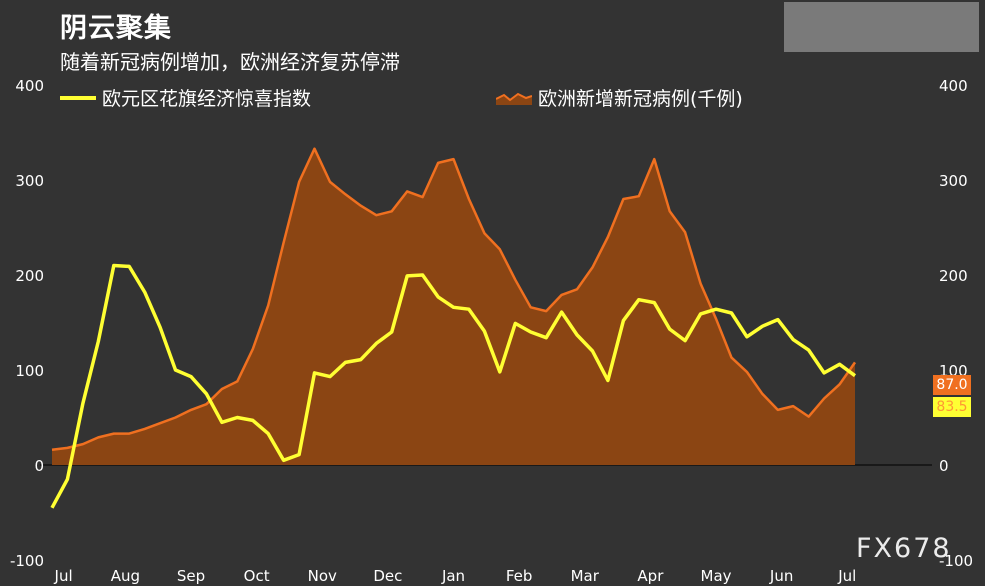  I want to click on left-y-tick-label: 300, so click(29, 181).